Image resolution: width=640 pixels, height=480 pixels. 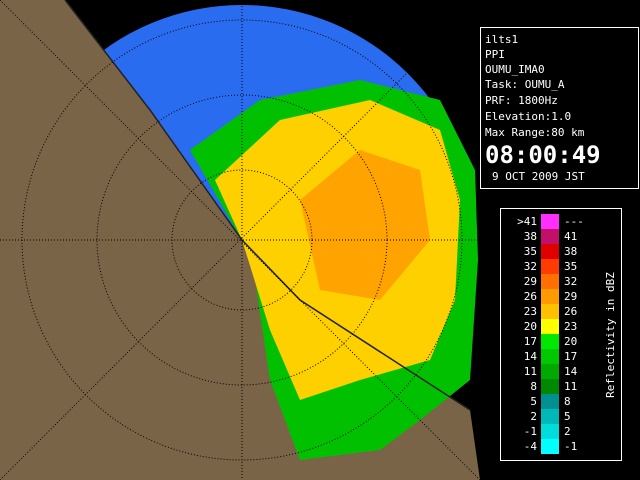 I want to click on date: 9 OCT 2009 JST, so click(x=538, y=176).